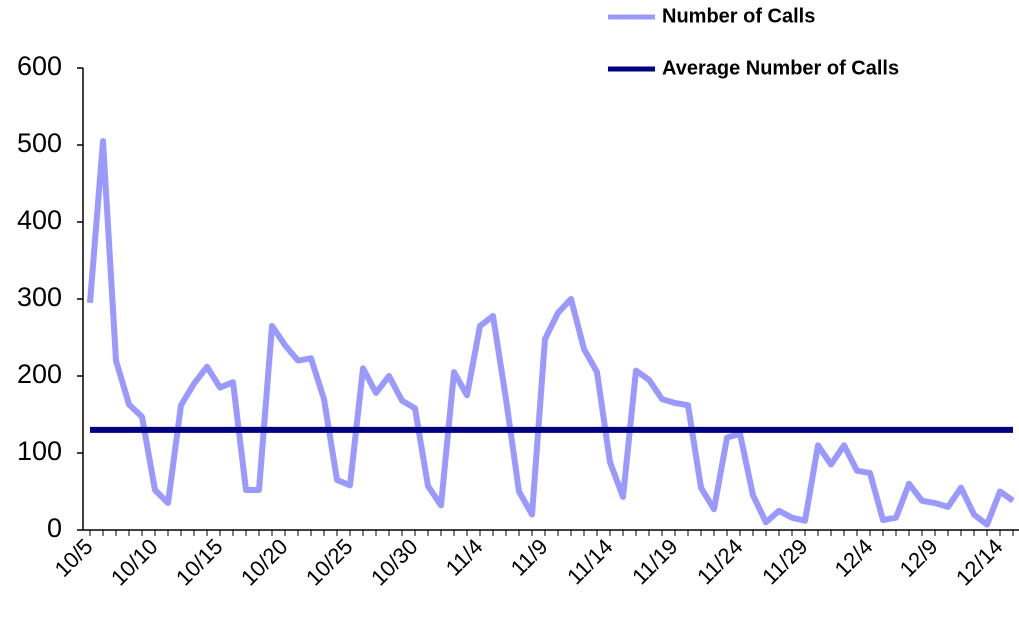  Describe the element at coordinates (39, 451) in the screenshot. I see `y-tick-label: 100` at that location.